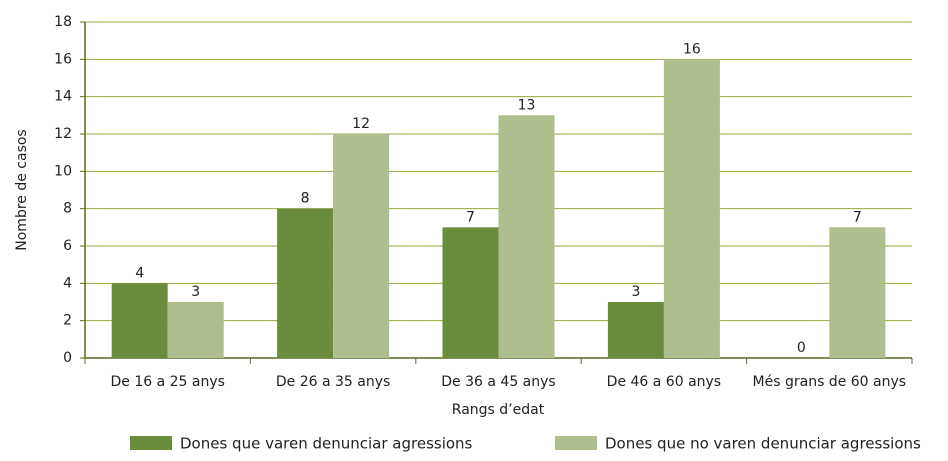  What do you see at coordinates (361, 124) in the screenshot?
I see `value-label: 12` at bounding box center [361, 124].